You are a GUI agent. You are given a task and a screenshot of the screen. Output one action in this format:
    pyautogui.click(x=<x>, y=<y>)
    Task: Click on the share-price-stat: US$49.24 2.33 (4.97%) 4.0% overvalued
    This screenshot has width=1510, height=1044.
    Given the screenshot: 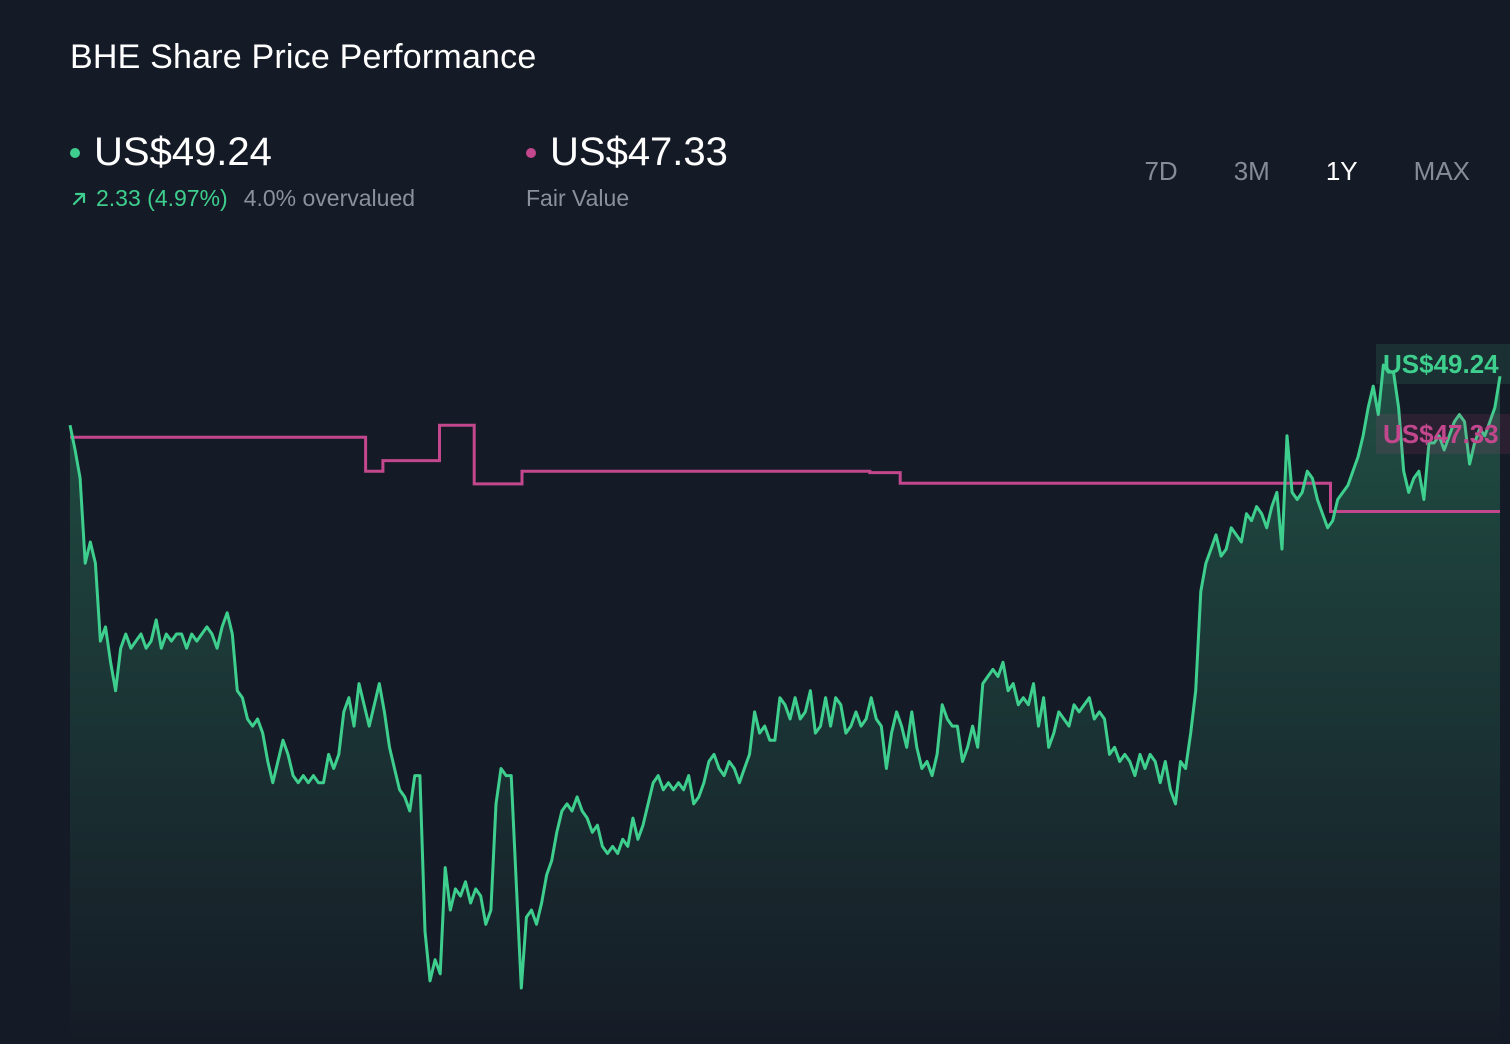 What is the action you would take?
    pyautogui.click(x=242, y=171)
    